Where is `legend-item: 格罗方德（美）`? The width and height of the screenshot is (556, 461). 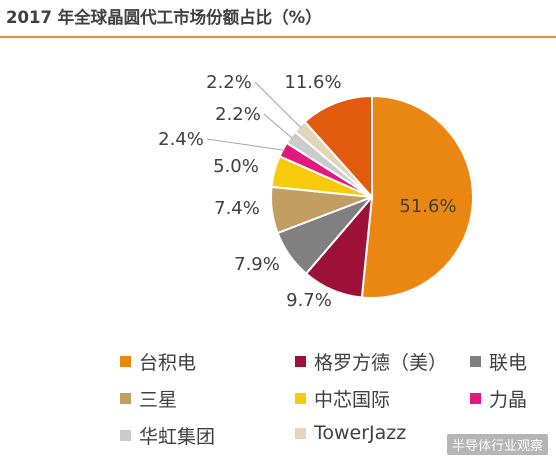
legend-item: 格罗方德（美） is located at coordinates (371, 361).